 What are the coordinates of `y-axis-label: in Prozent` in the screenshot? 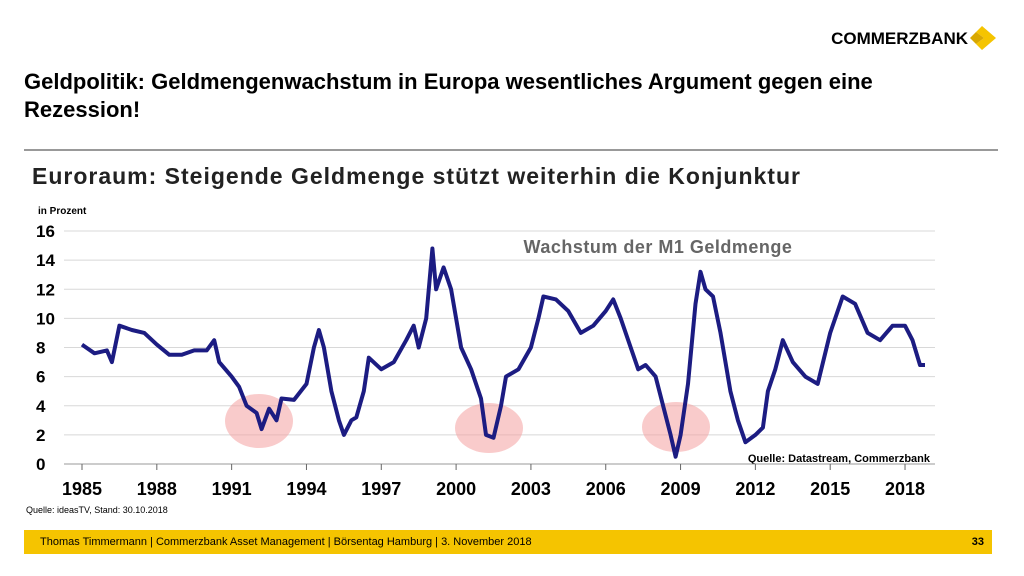 It's located at (62, 211).